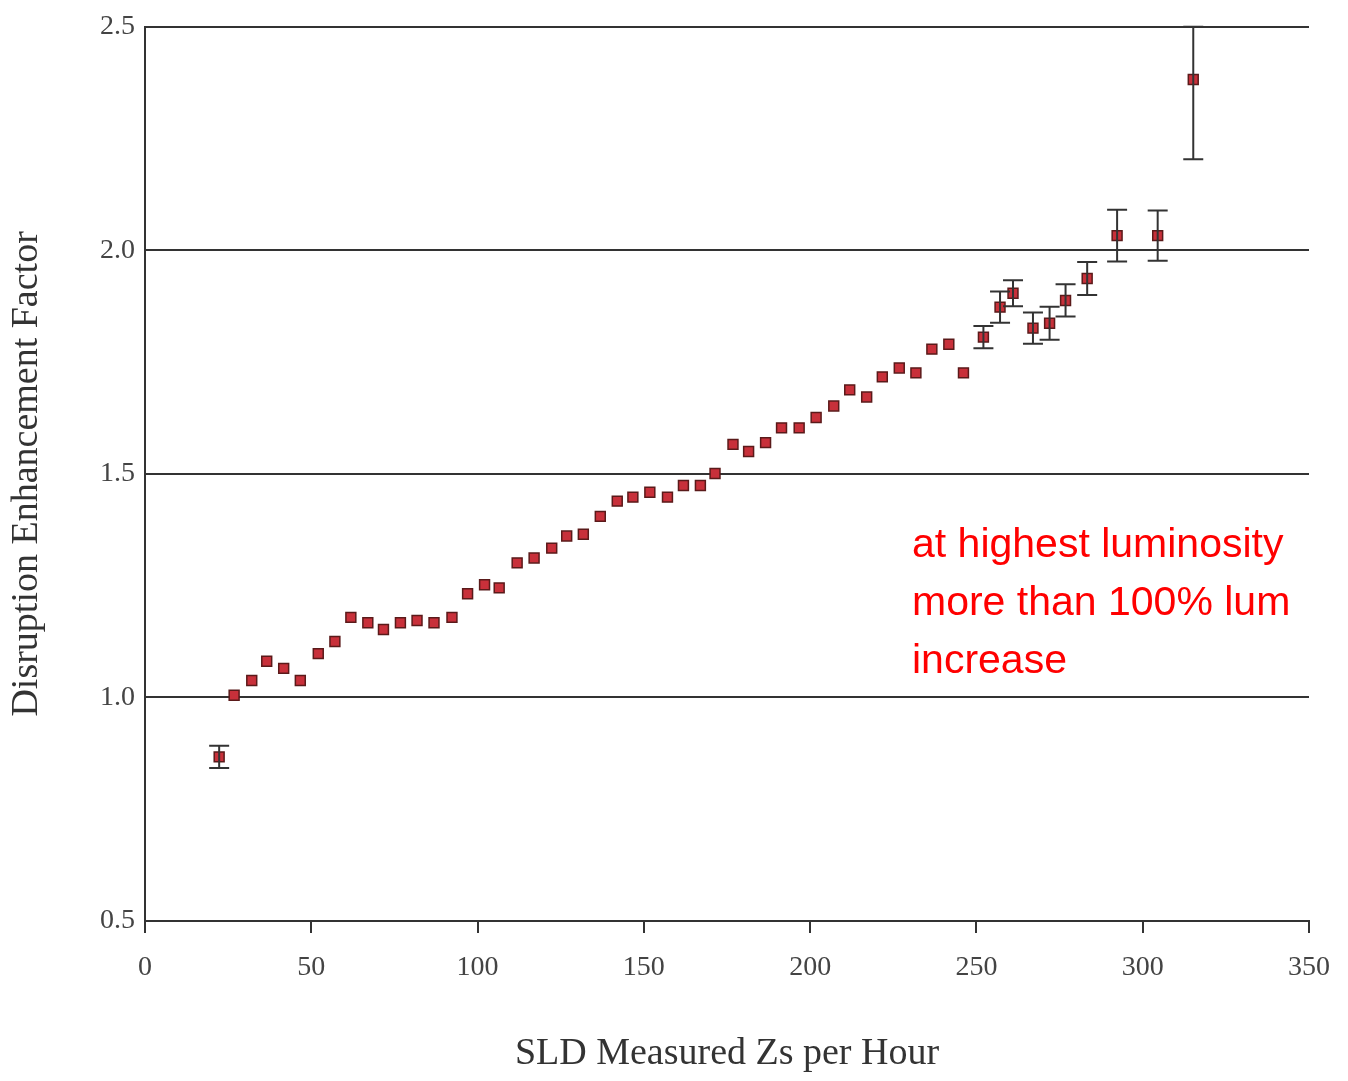 This screenshot has height=1081, width=1348. I want to click on y-tick-label: 1.5, so click(117, 472).